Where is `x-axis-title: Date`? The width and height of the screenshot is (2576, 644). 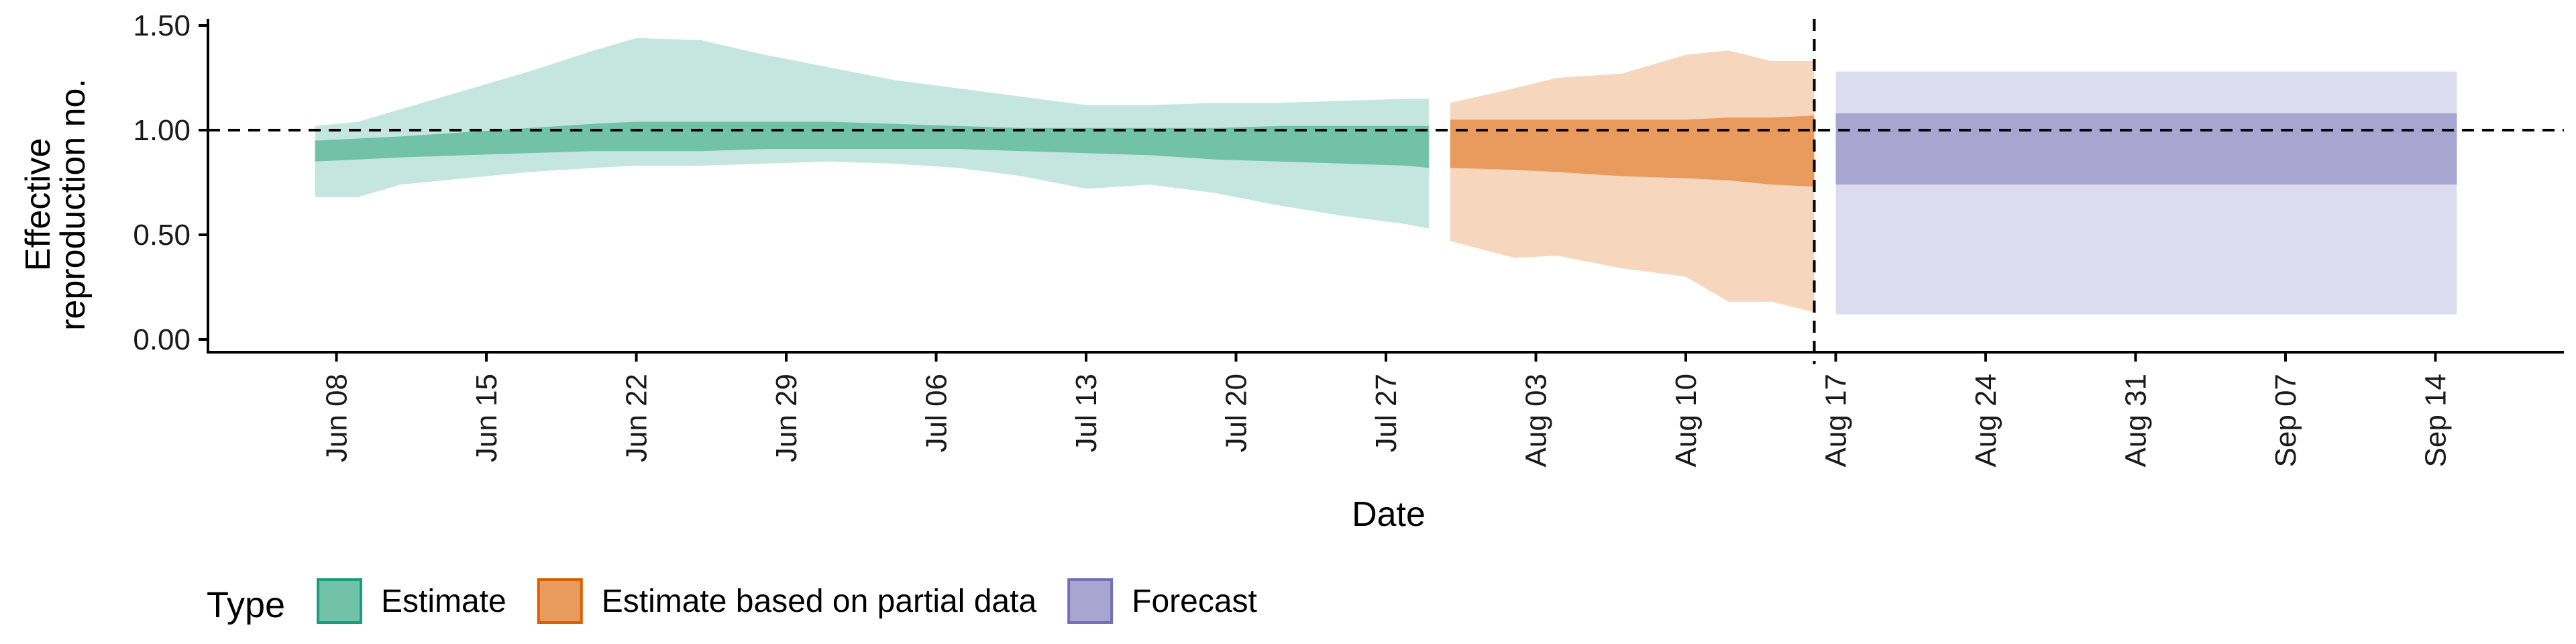
x-axis-title: Date is located at coordinates (1389, 514).